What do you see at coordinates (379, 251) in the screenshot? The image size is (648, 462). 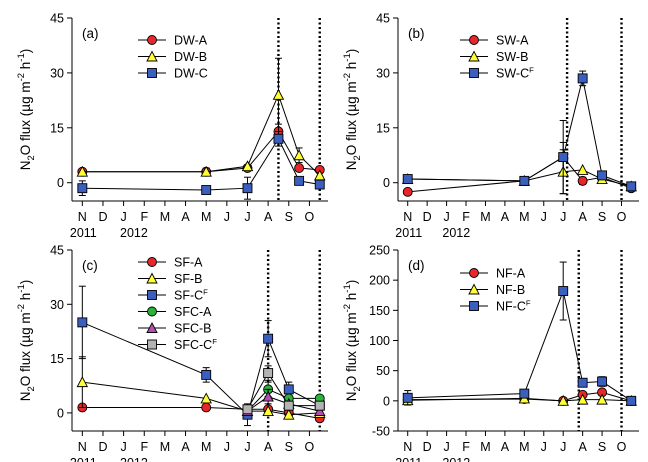 I see `y-tick-label: 250` at bounding box center [379, 251].